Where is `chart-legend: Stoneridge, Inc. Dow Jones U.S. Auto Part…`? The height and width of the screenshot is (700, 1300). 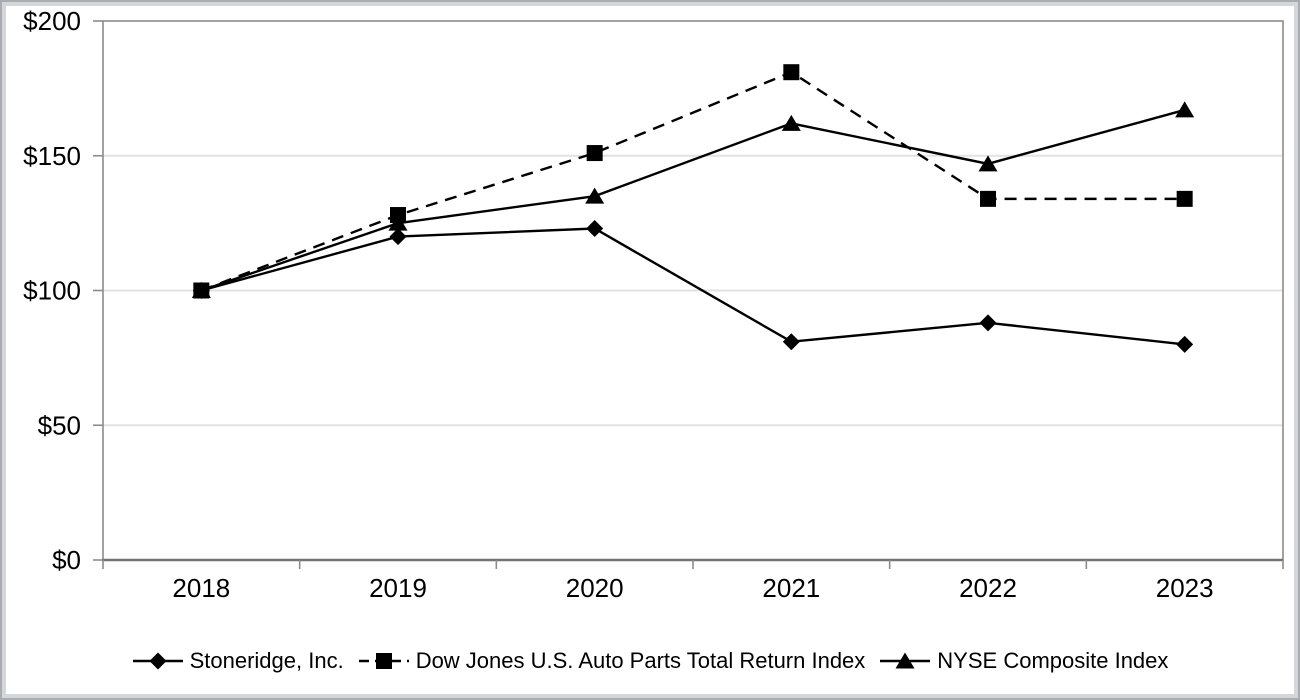
chart-legend: Stoneridge, Inc. Dow Jones U.S. Auto Part… is located at coordinates (650, 661).